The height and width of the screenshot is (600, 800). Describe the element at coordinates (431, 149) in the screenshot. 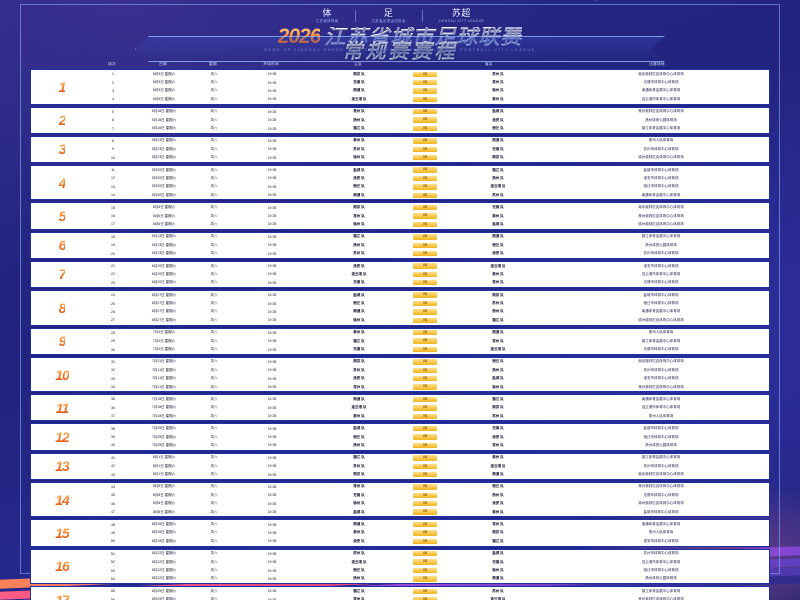

I see `table-row: 9 5月23日 星期六 周六 19:35 苏州 队 VS 无锡 队 苏州市体育中心体育场` at that location.